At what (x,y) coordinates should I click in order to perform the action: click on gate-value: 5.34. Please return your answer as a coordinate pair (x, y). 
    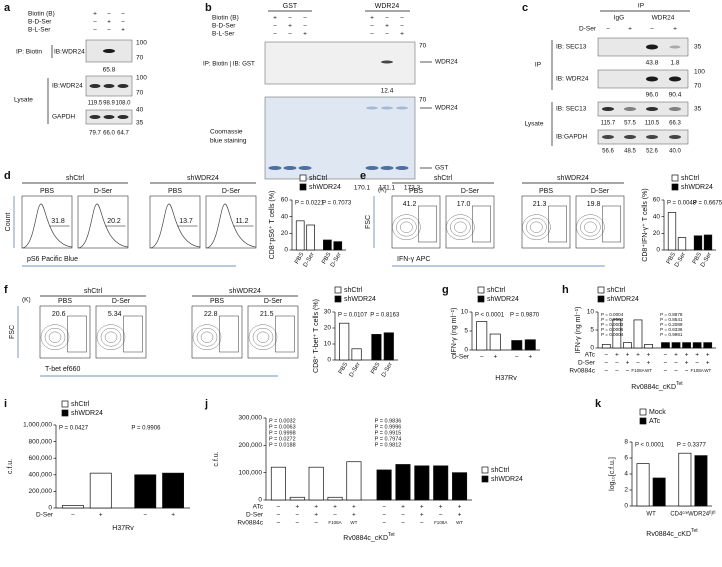
    Looking at the image, I should click on (115, 314).